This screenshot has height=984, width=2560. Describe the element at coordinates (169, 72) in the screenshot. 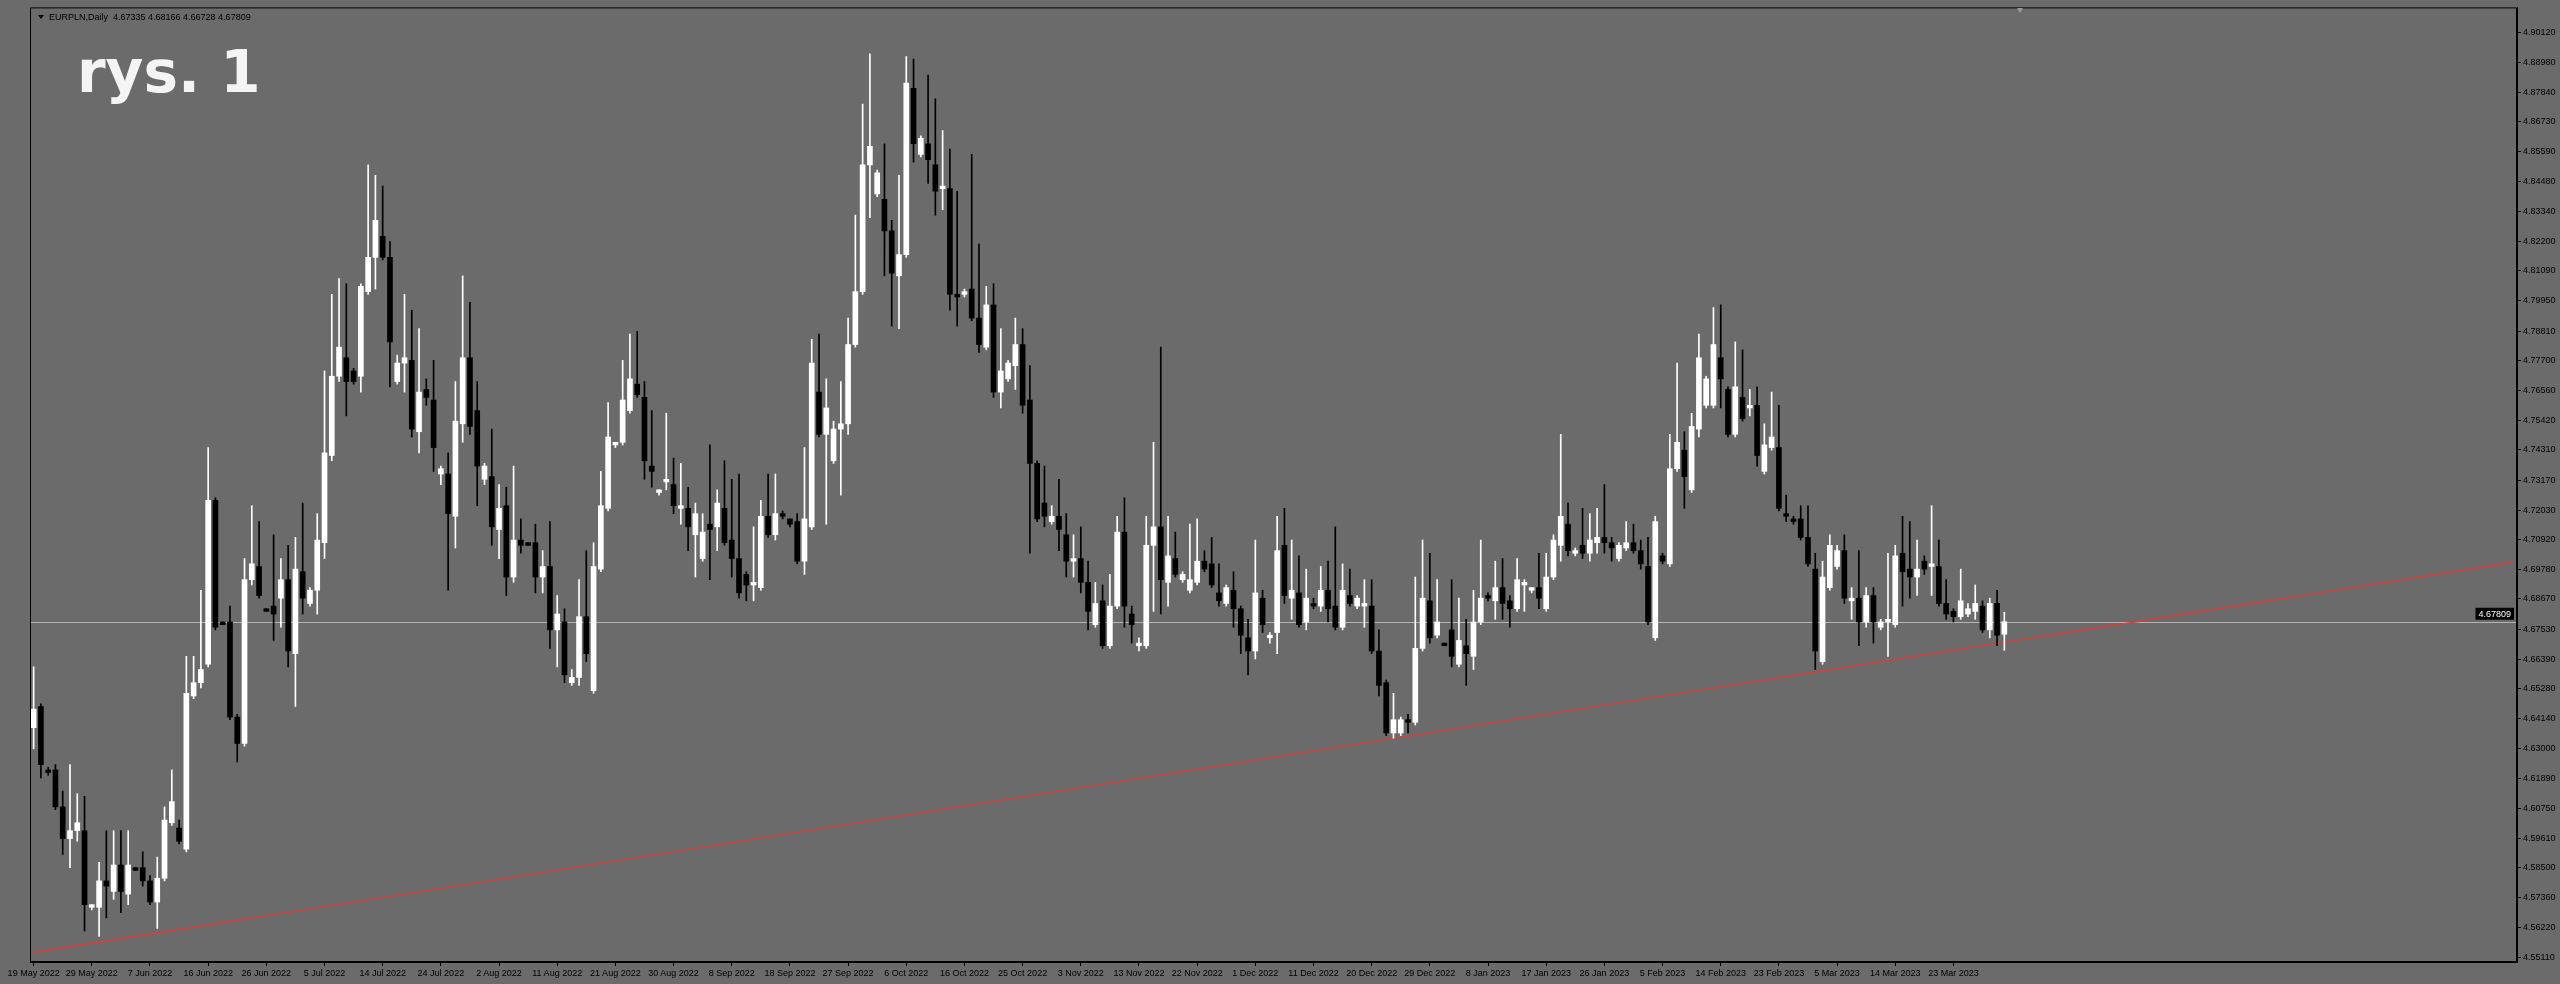

I see `annotation: rys. 1` at that location.